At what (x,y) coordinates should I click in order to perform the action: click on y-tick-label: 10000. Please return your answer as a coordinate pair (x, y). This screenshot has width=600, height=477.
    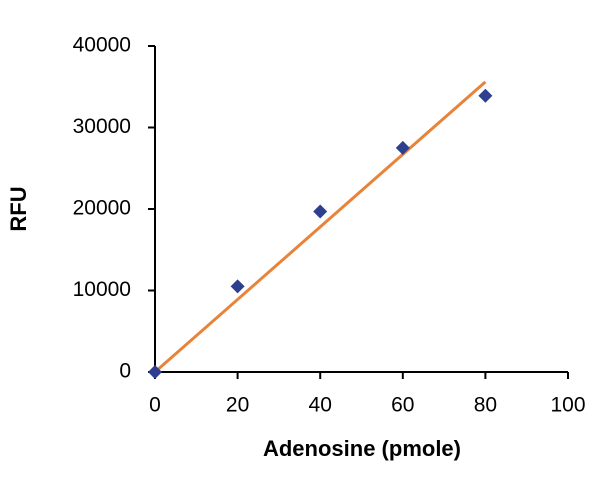
    Looking at the image, I should click on (102, 289).